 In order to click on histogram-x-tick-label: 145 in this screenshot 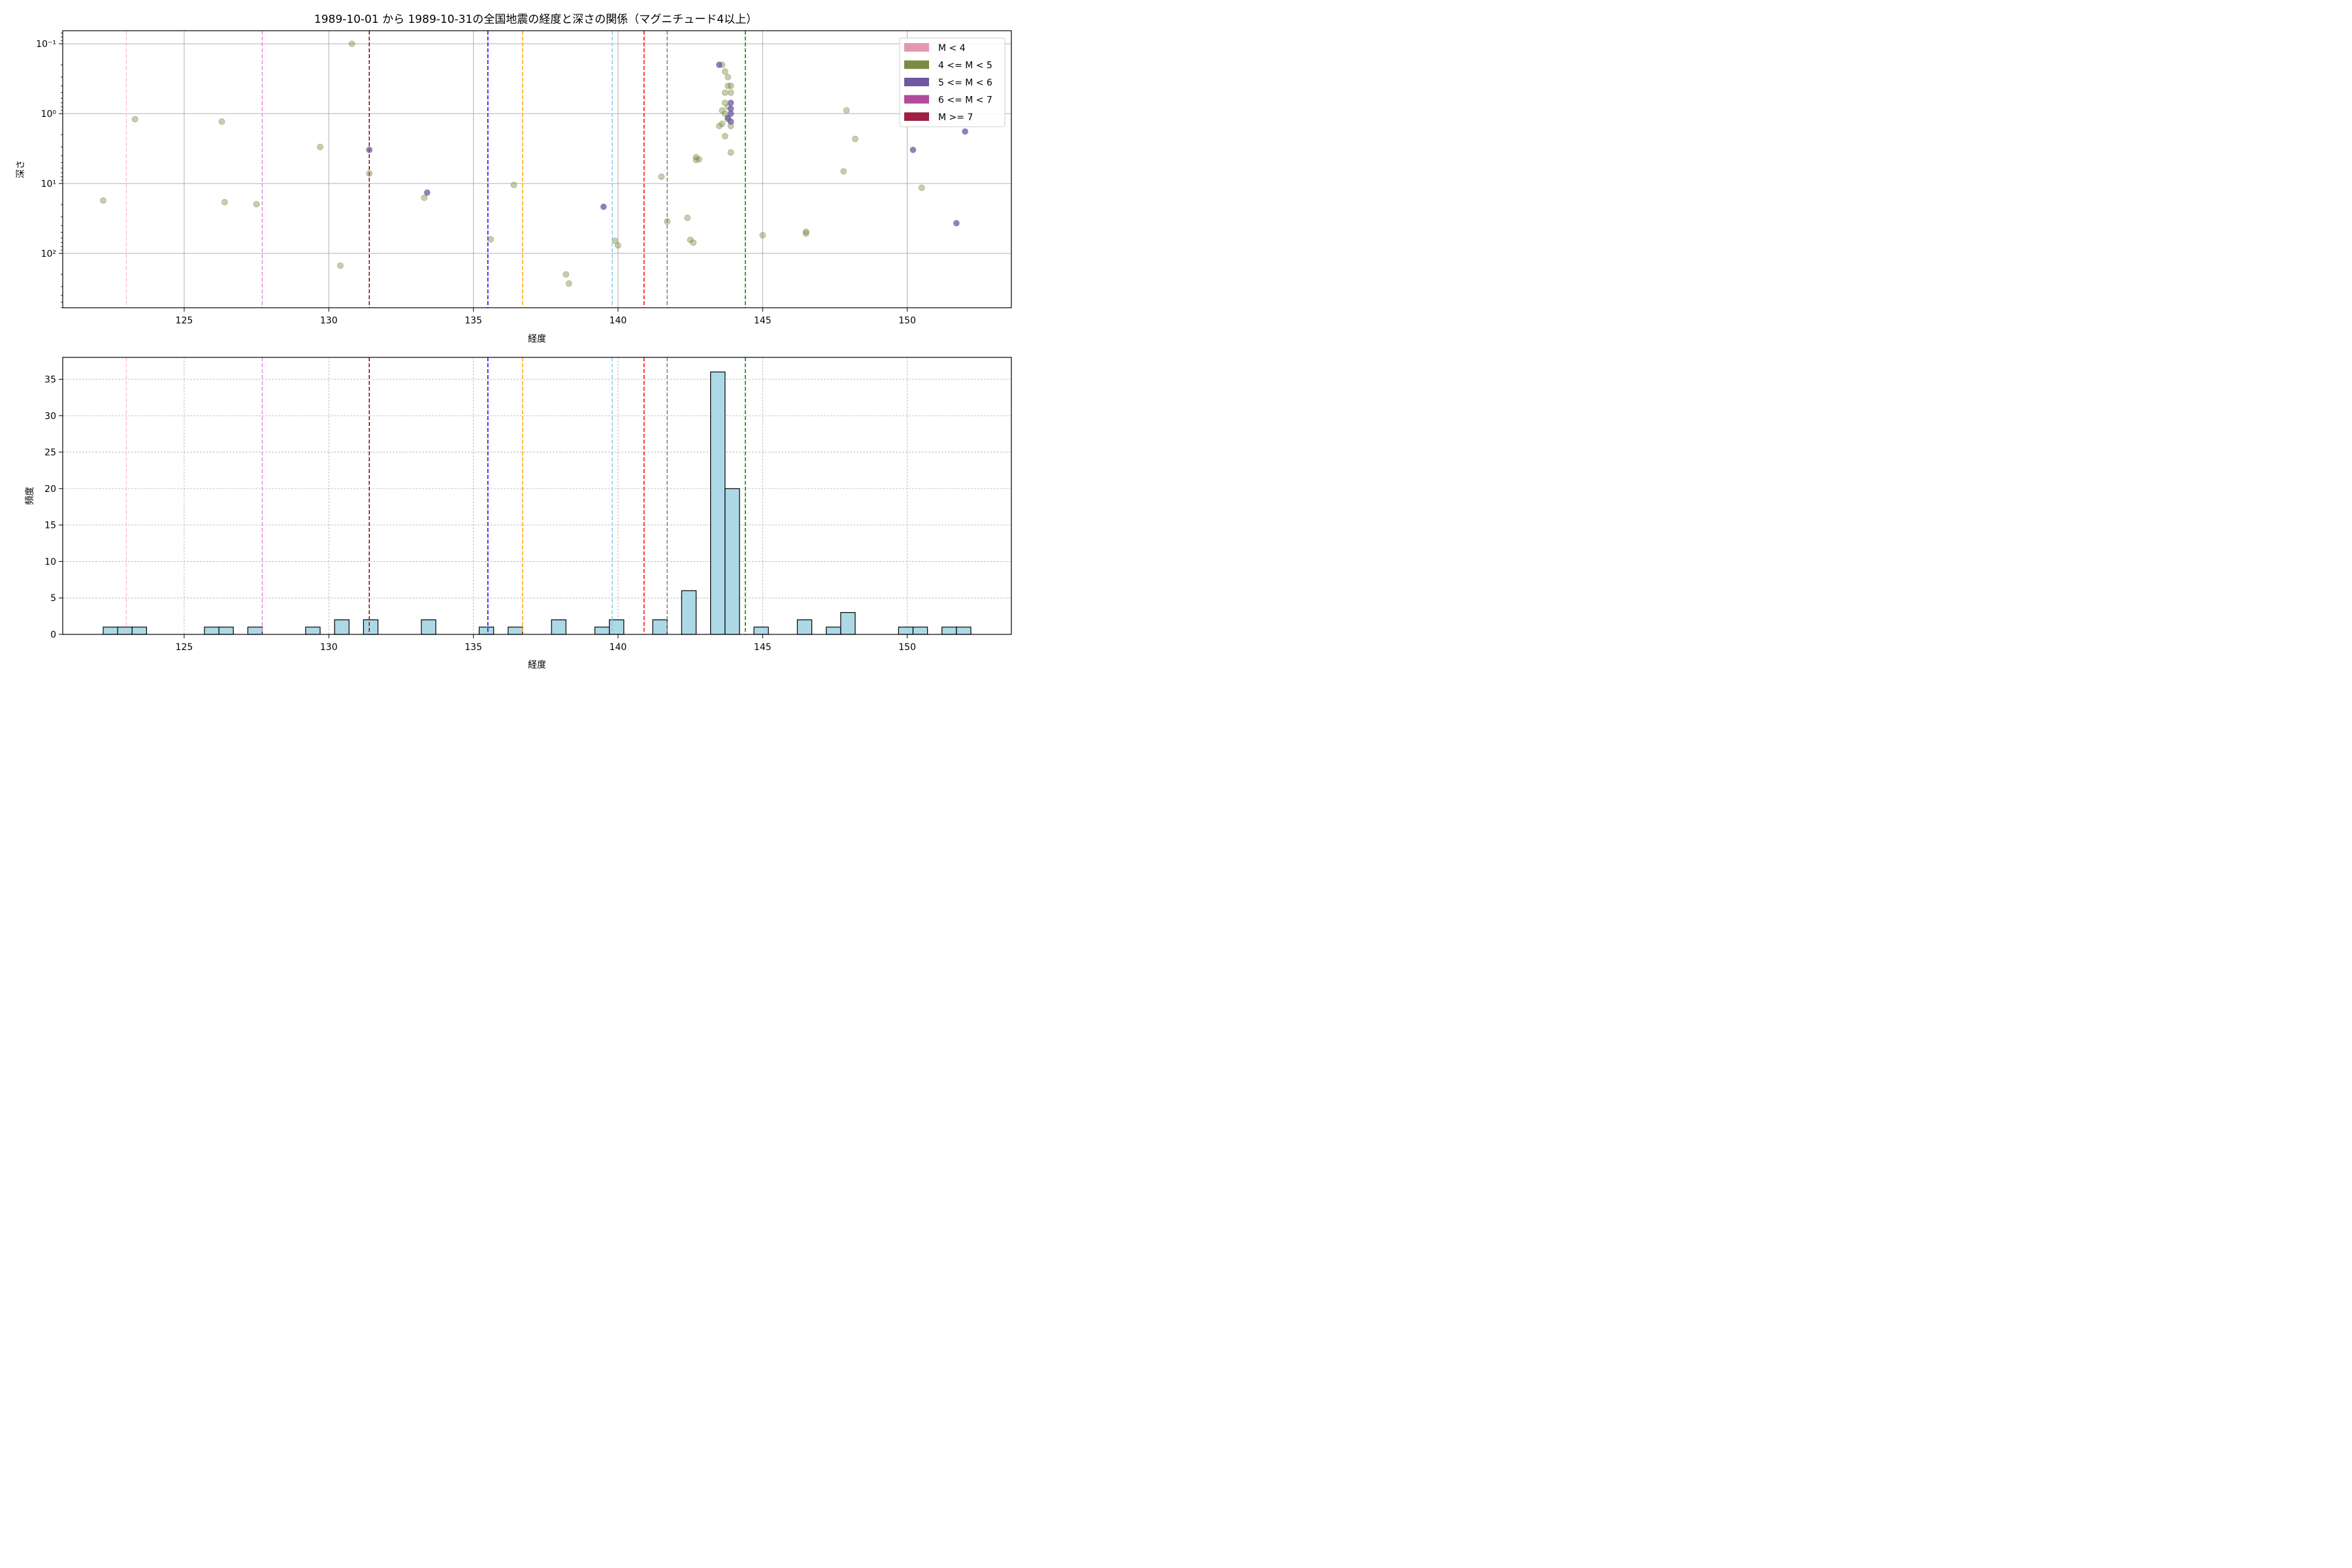, I will do `click(763, 647)`.